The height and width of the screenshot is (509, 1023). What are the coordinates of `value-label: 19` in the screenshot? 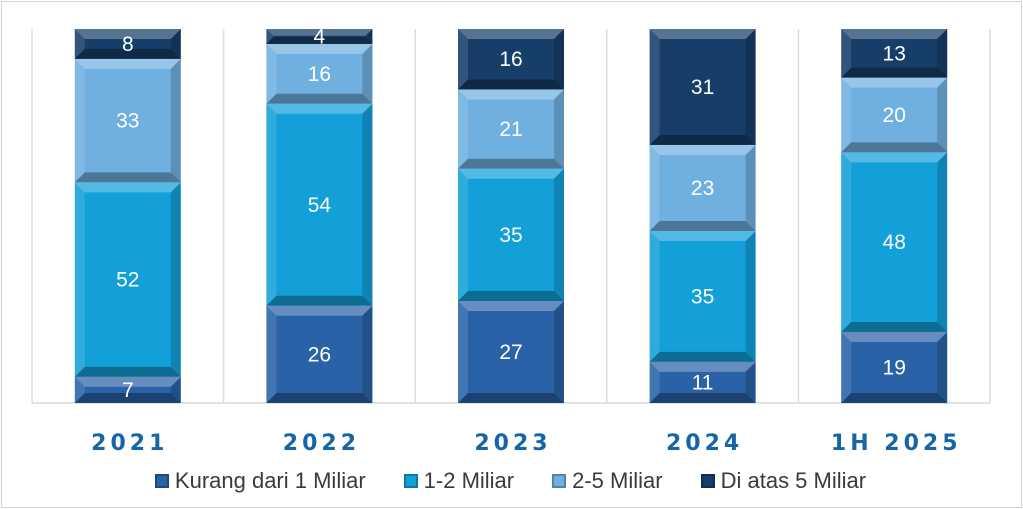 It's located at (894, 367).